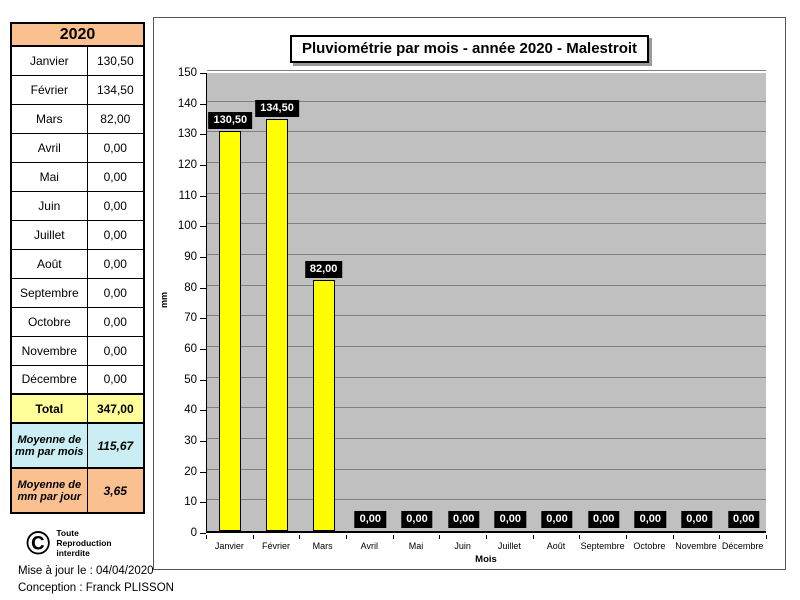  Describe the element at coordinates (77, 205) in the screenshot. I see `table-row: Juin 0,00` at that location.